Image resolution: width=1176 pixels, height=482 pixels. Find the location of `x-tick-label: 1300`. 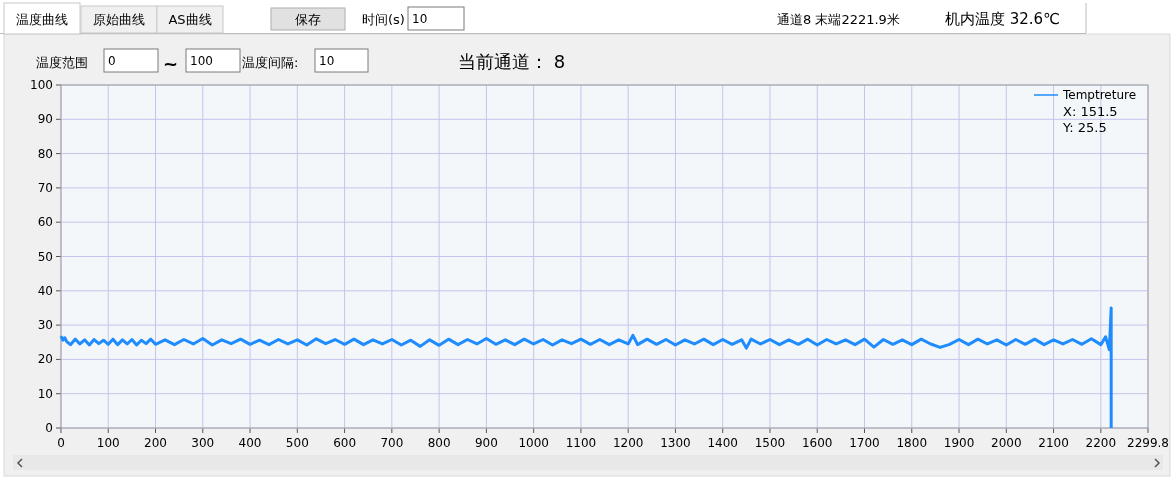

x-tick-label: 1300 is located at coordinates (675, 443).